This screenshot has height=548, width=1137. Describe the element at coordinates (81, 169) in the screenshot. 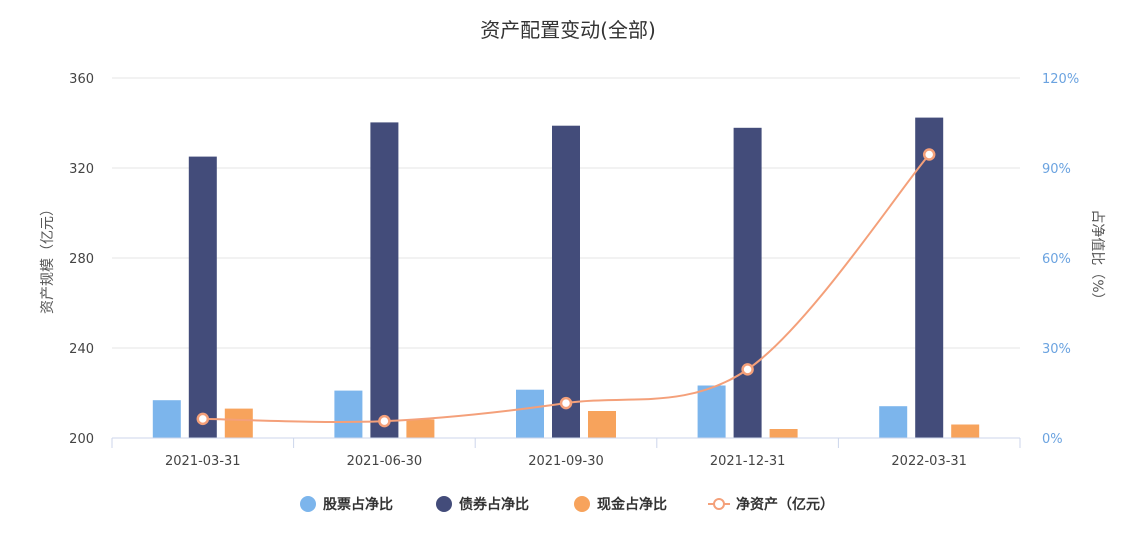

I see `left-tick-label: 320` at that location.